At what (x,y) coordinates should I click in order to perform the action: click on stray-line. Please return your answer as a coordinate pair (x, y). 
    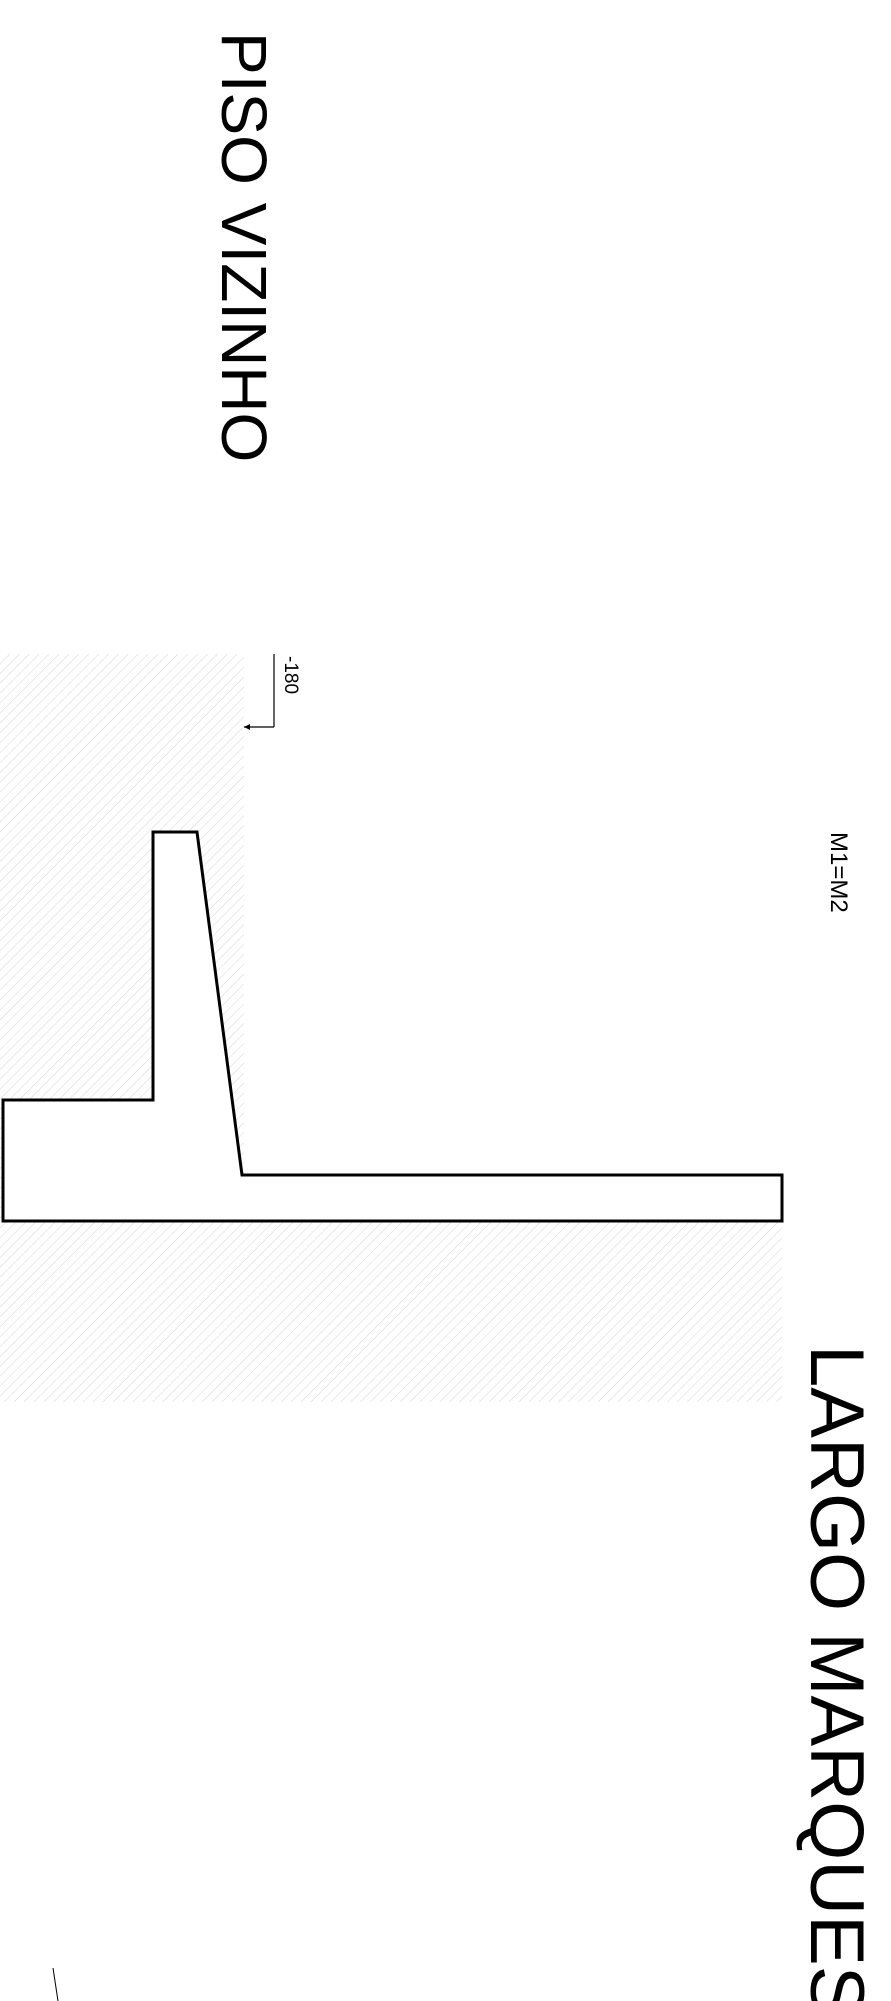
    Looking at the image, I should click on (55, 1984).